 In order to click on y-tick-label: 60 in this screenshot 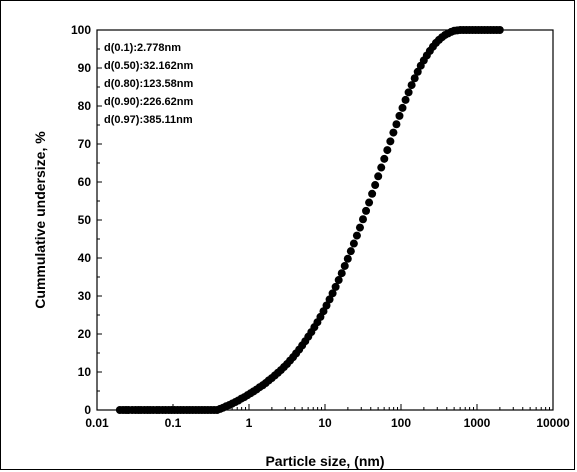, I will do `click(85, 182)`.